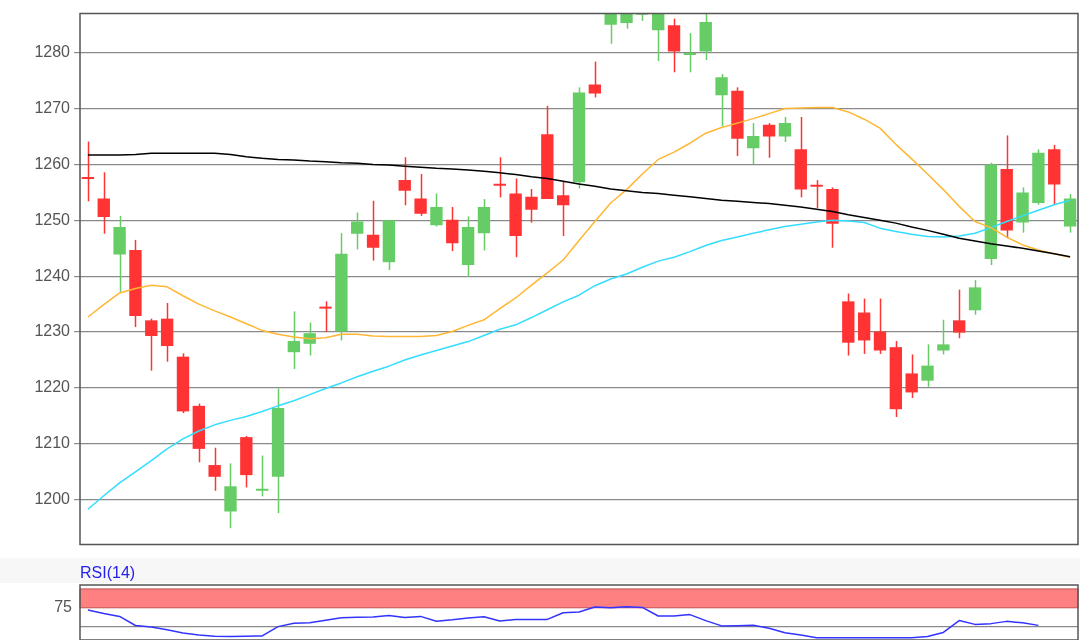  I want to click on y-tick-label: 1200, so click(52, 499).